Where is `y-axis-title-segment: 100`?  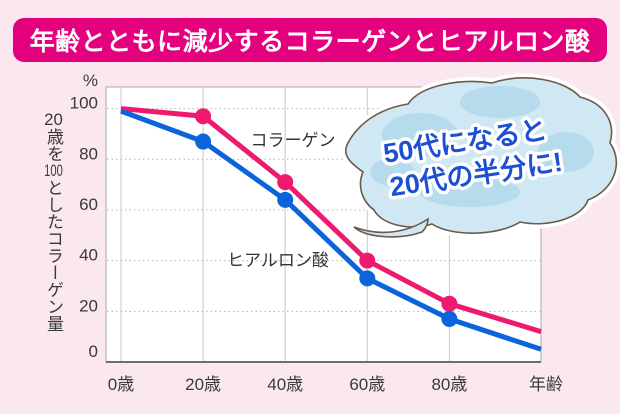 y-axis-title-segment: 100 is located at coordinates (53, 170).